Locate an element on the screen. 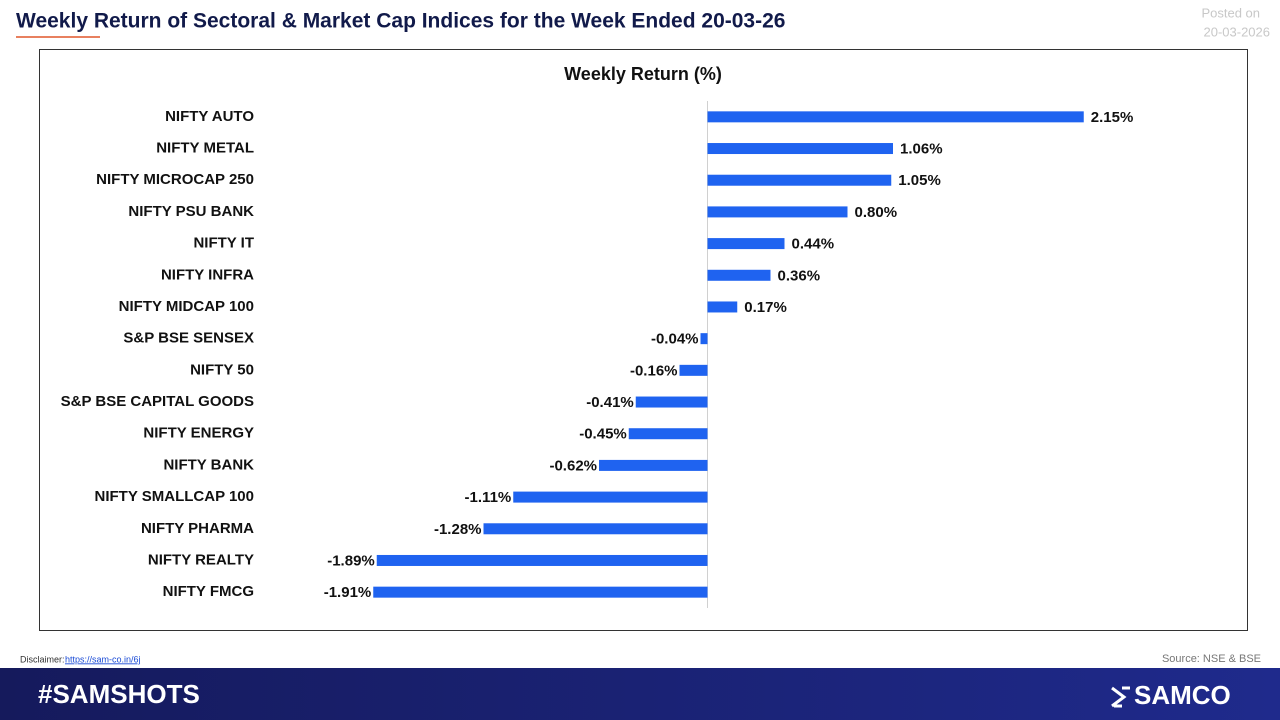 The width and height of the screenshot is (1280, 720). category-label: NIFTY METAL is located at coordinates (205, 148).